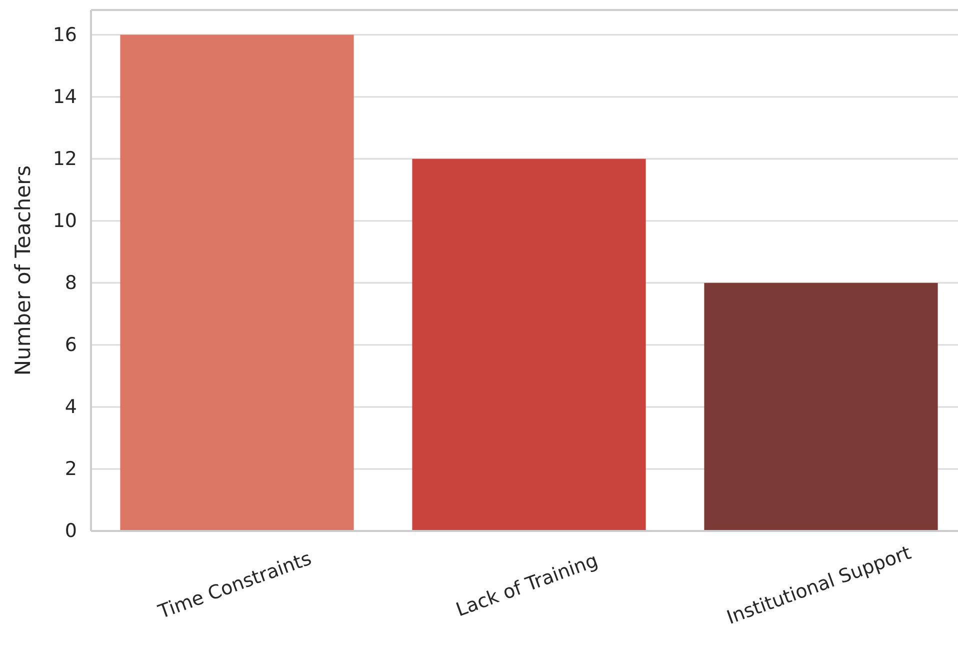 This screenshot has height=646, width=958. Describe the element at coordinates (70, 531) in the screenshot. I see `y-tick-label: 0` at that location.